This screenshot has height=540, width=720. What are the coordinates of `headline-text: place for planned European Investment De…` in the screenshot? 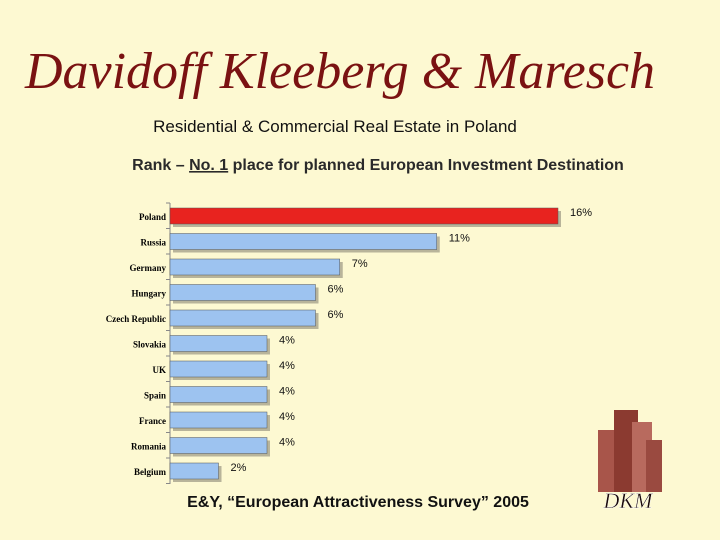 It's located at (426, 165).